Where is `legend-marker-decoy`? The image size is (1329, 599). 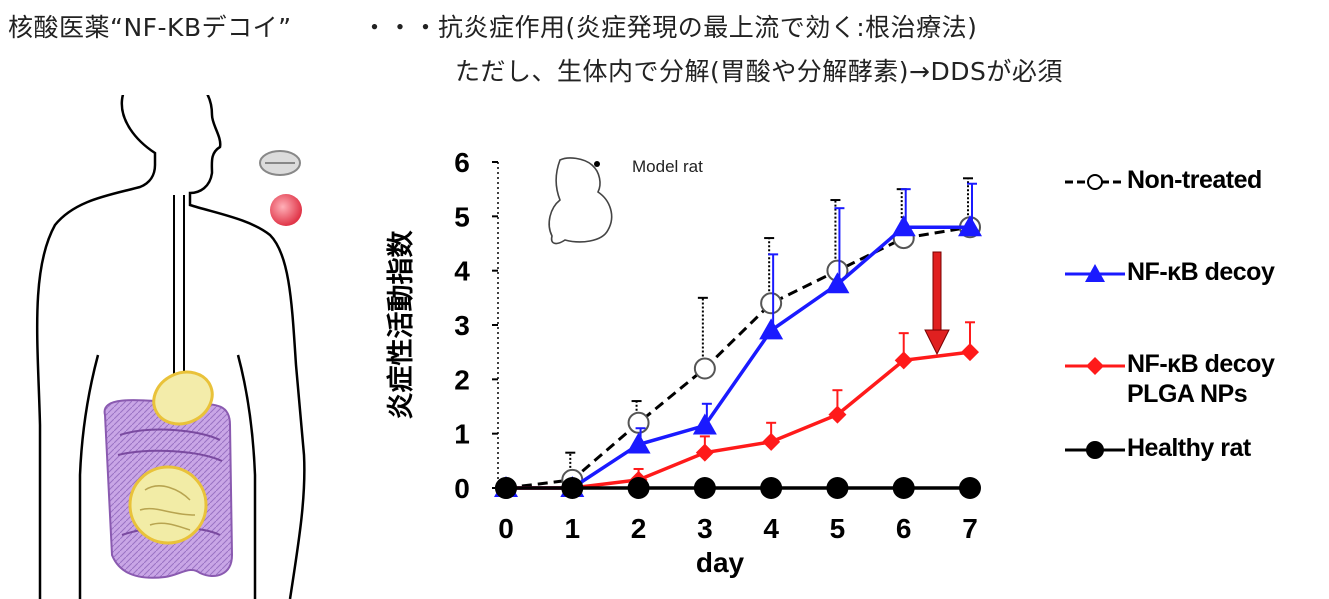 legend-marker-decoy is located at coordinates (1095, 273).